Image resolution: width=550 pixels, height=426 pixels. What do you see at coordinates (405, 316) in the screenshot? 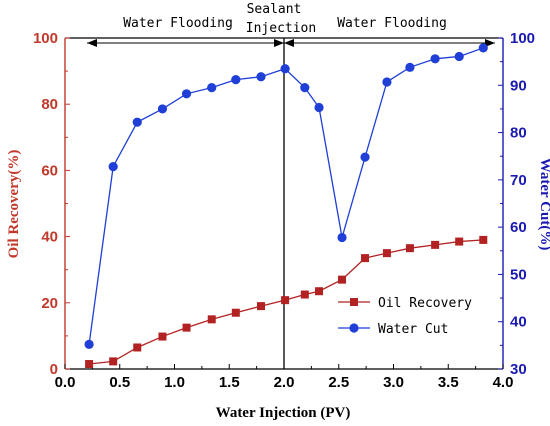
I see `legend: Oil Recovery Water Cut` at bounding box center [405, 316].